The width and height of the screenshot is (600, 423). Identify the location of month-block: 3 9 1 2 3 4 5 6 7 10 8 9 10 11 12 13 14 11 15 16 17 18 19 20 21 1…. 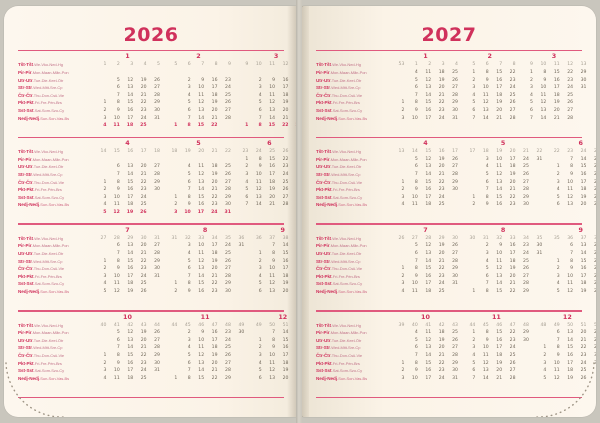
(554, 90).